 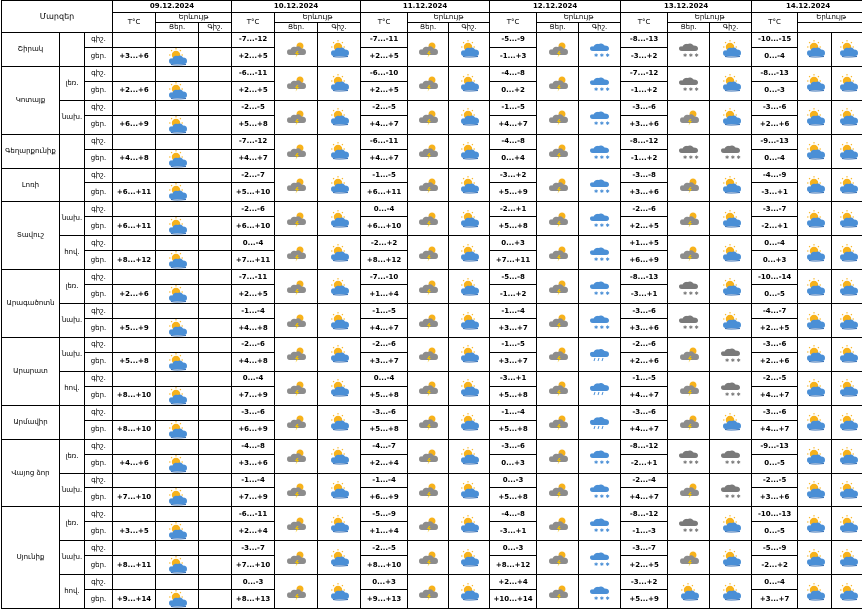 What do you see at coordinates (72, 50) in the screenshot?
I see `zone-label` at bounding box center [72, 50].